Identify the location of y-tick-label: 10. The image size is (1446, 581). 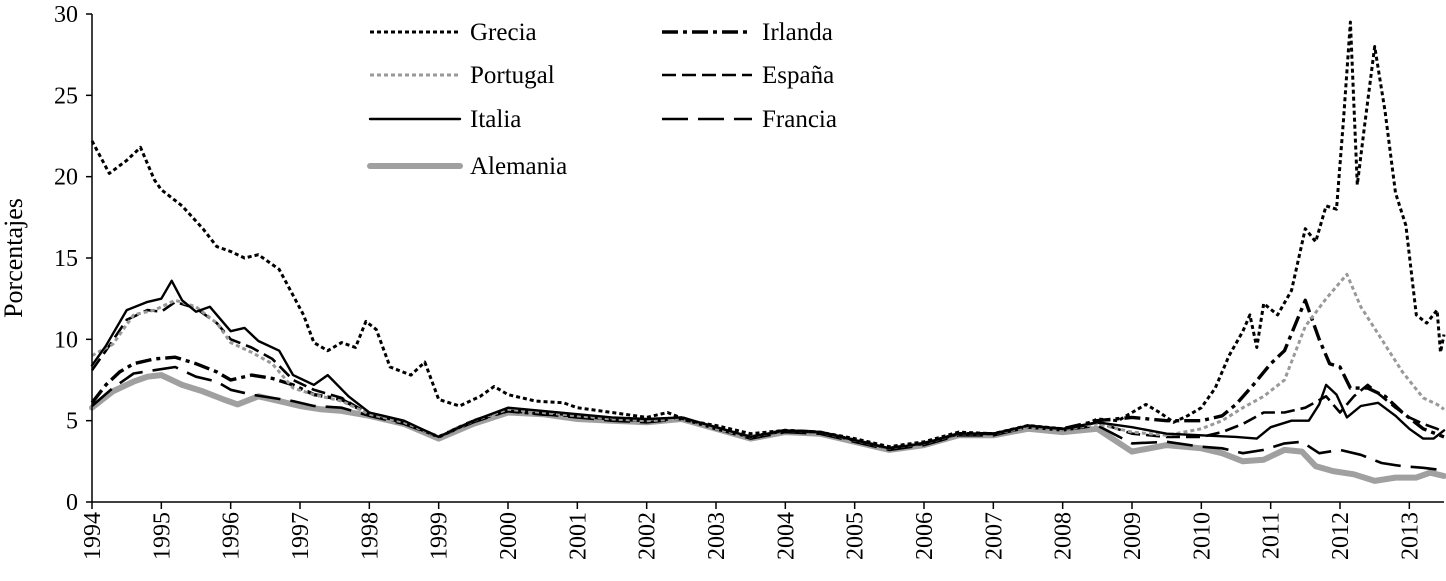
(66, 340).